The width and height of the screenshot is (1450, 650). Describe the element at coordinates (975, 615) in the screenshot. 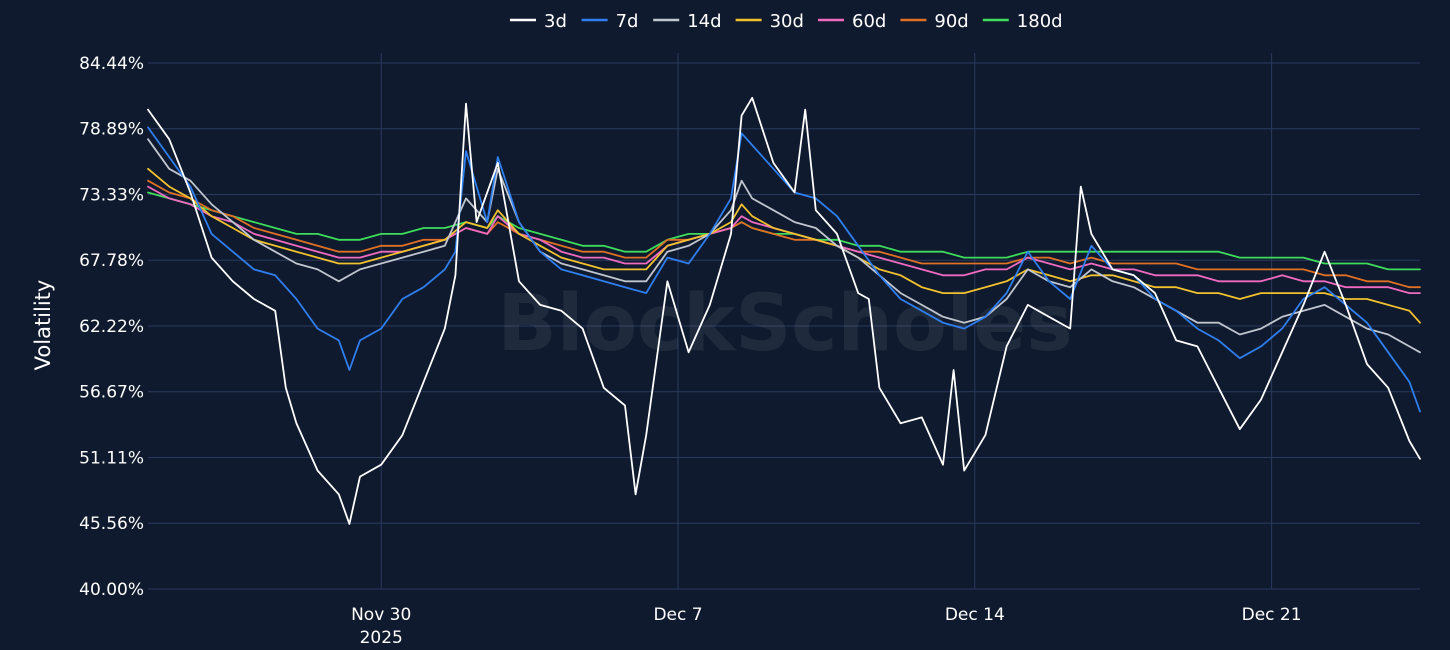

I see `x-tick-label: Dec 14` at that location.